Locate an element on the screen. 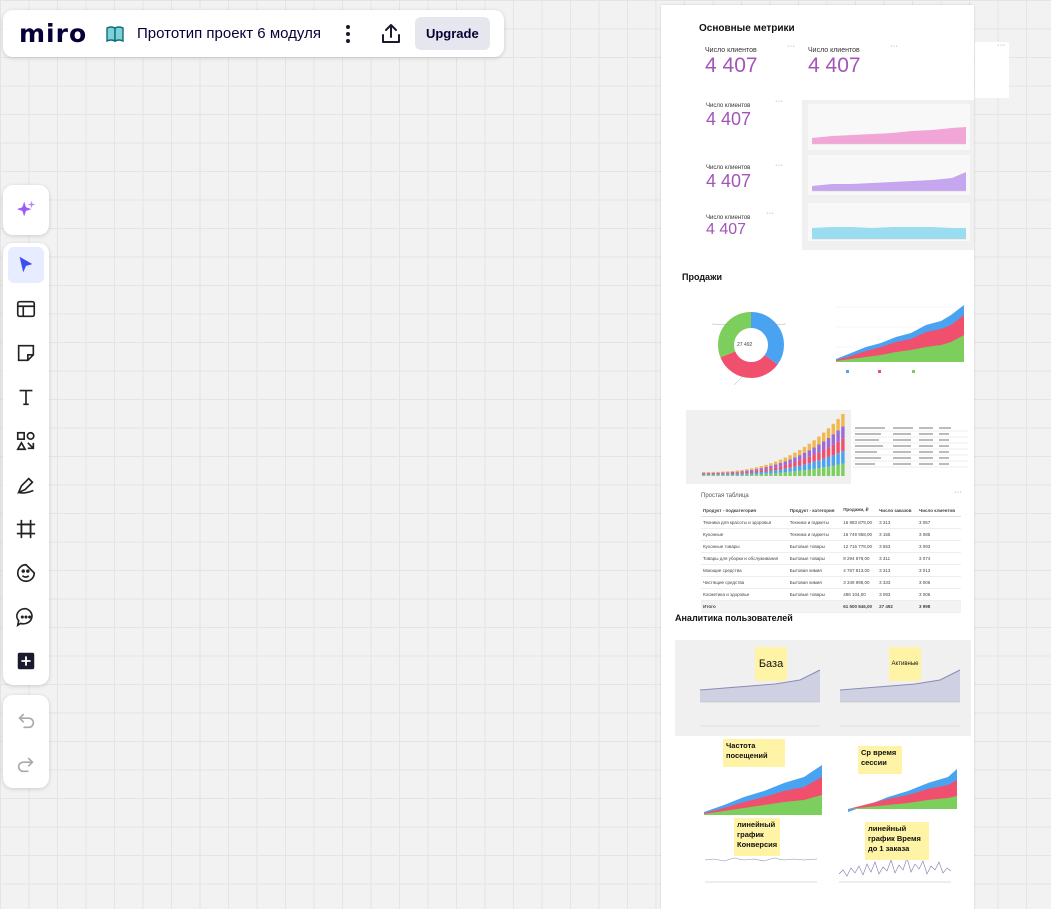 This screenshot has width=1051, height=909. stacked-area-chart is located at coordinates (896, 334).